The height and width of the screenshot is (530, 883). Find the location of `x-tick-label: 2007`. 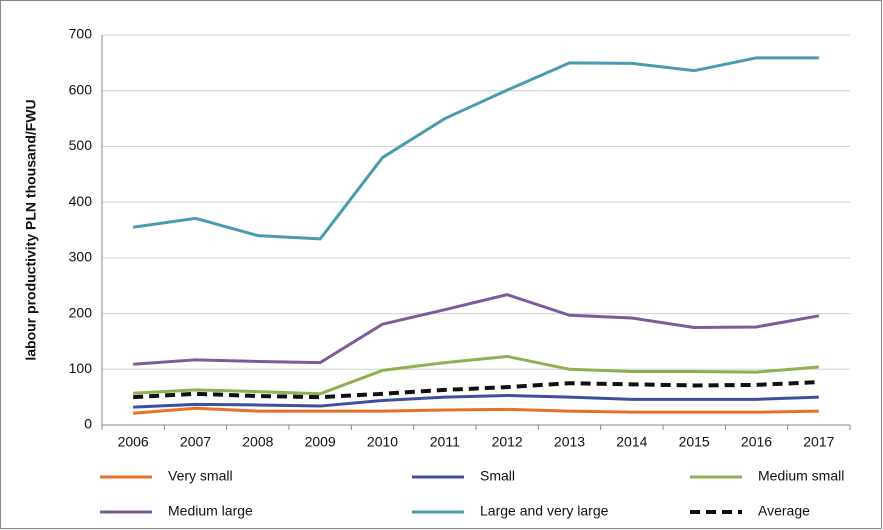

x-tick-label: 2007 is located at coordinates (195, 442).